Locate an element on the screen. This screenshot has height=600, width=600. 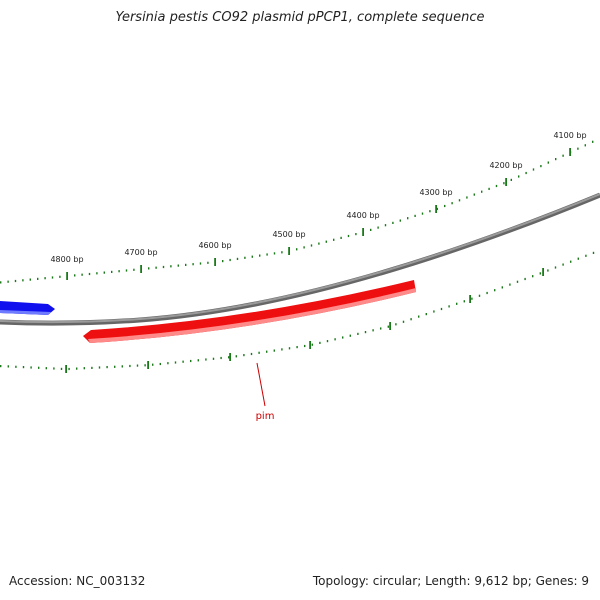
ruler-tick-label: 4100 bp is located at coordinates (569, 135).